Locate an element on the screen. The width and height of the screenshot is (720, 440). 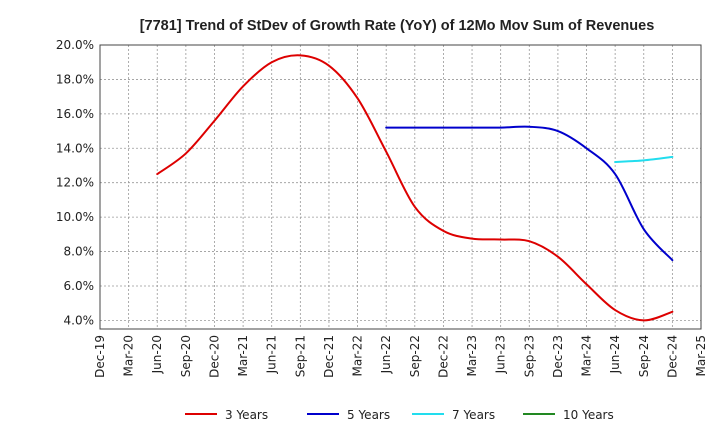
x-tick-label: Dec-22 is located at coordinates (443, 356).